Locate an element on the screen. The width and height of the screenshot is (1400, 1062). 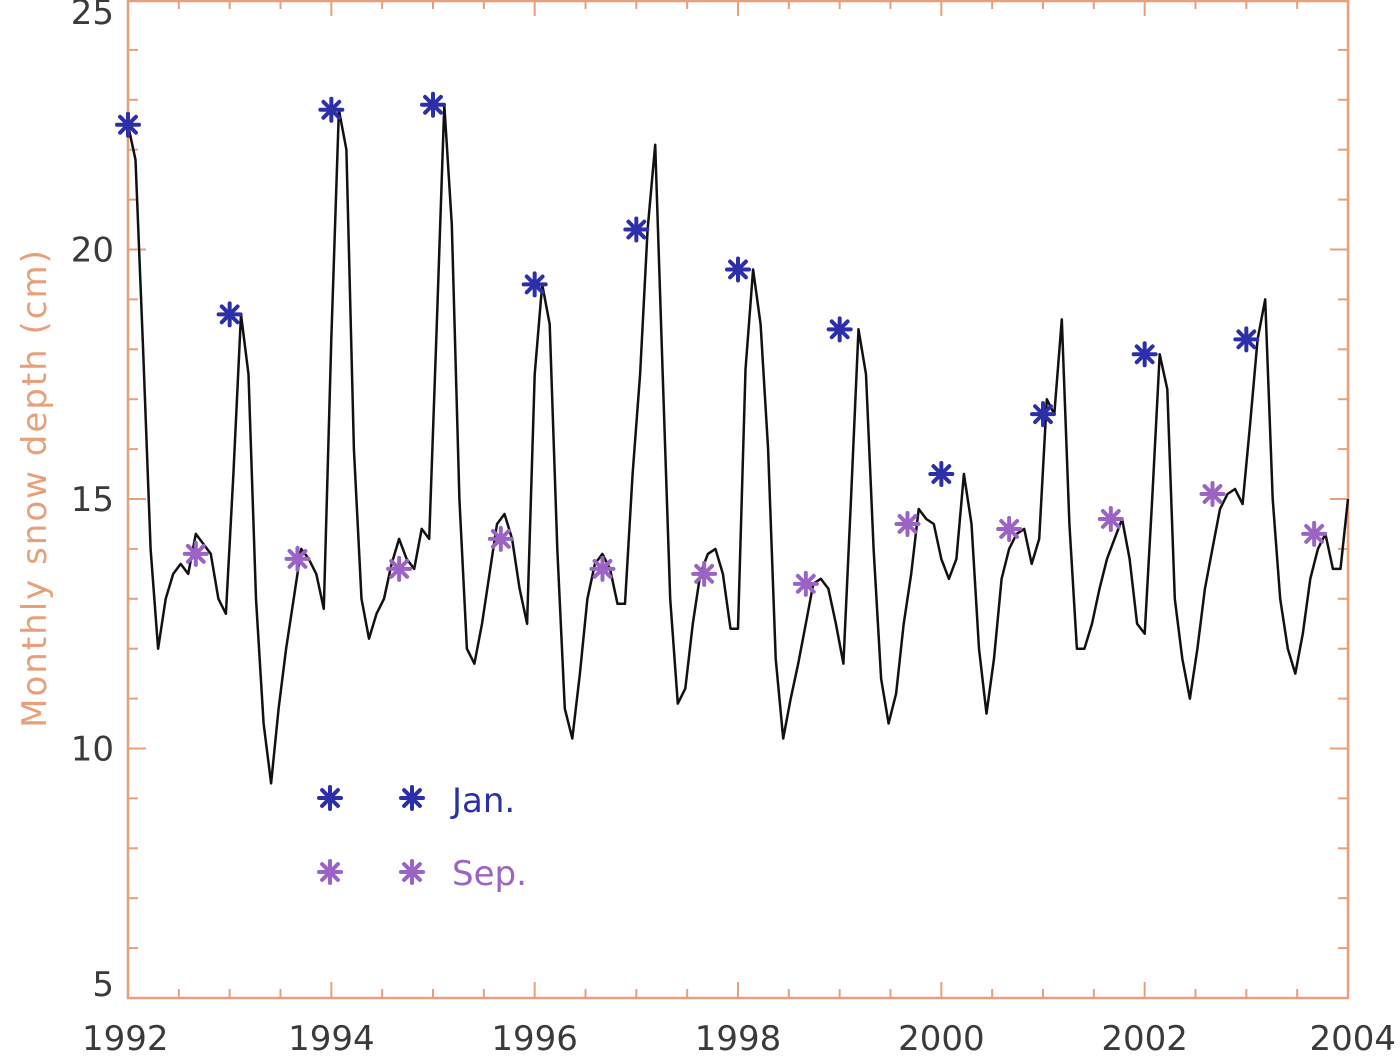
x-tick-label: 1992 is located at coordinates (125, 1039).